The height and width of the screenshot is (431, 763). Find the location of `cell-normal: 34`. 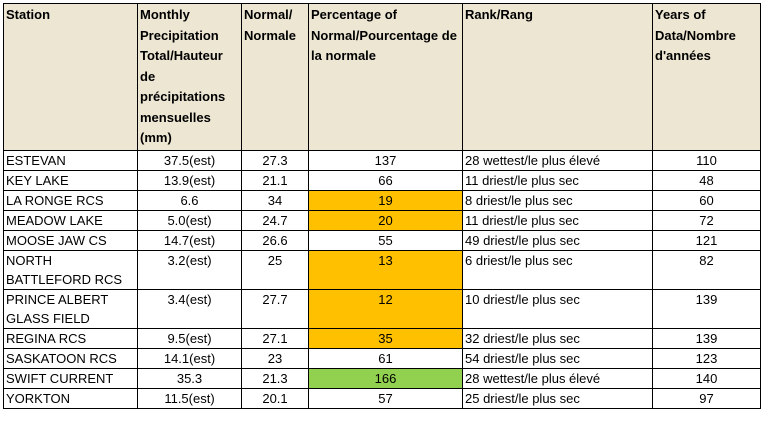

cell-normal: 34 is located at coordinates (275, 200).